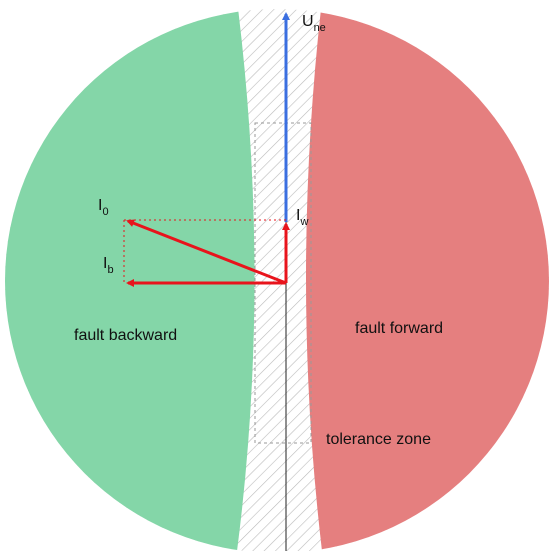  Describe the element at coordinates (302, 217) in the screenshot. I see `iw-label: Iw` at that location.